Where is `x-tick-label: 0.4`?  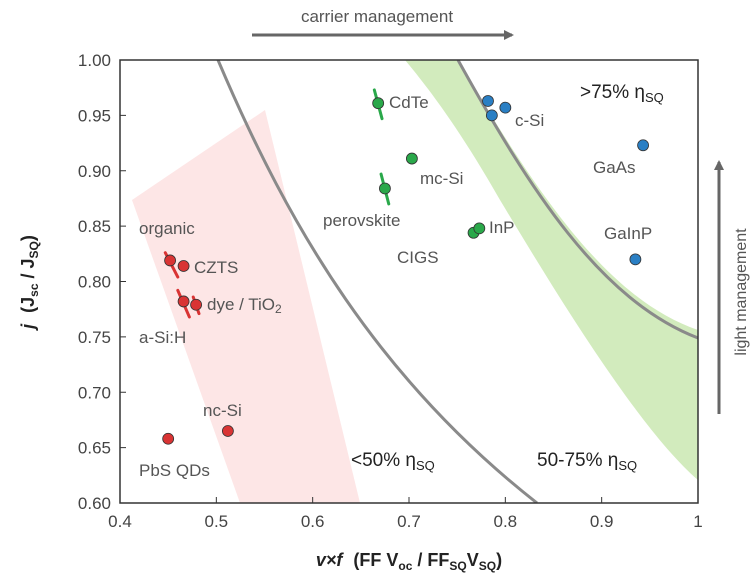
x-tick-label: 0.4 is located at coordinates (120, 521).